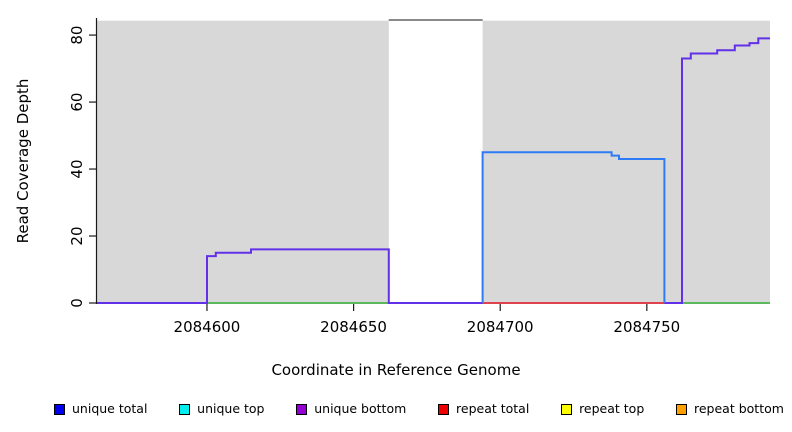 Image resolution: width=792 pixels, height=432 pixels. Describe the element at coordinates (59, 409) in the screenshot. I see `legend-swatch-unique-total` at that location.